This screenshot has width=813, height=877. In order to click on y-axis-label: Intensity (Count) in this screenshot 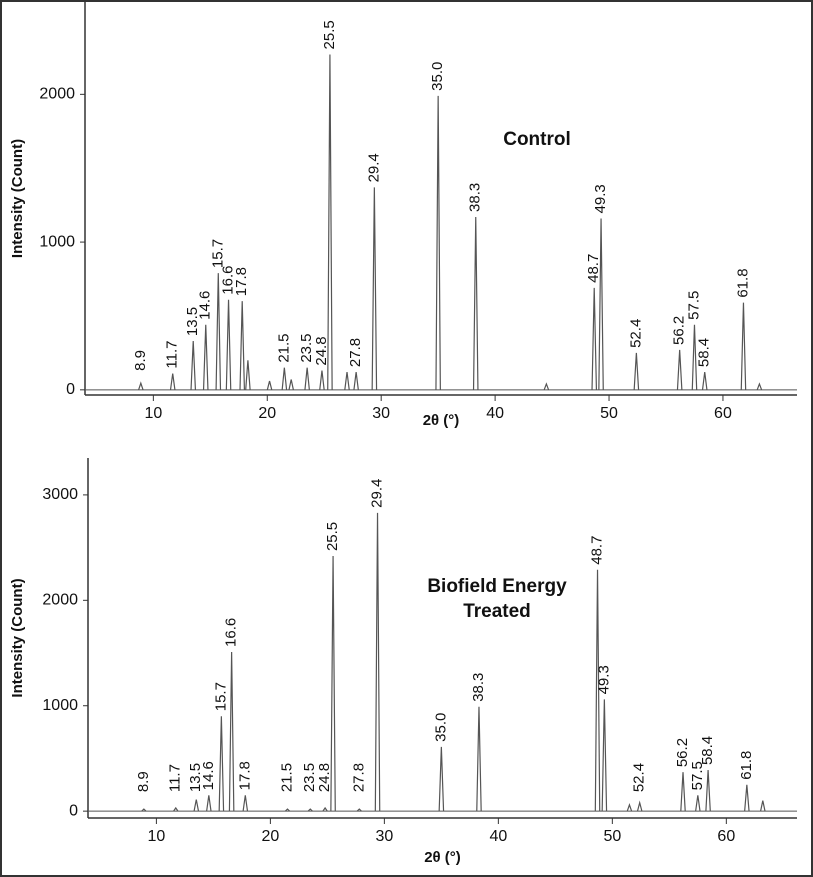, I will do `click(17, 637)`.